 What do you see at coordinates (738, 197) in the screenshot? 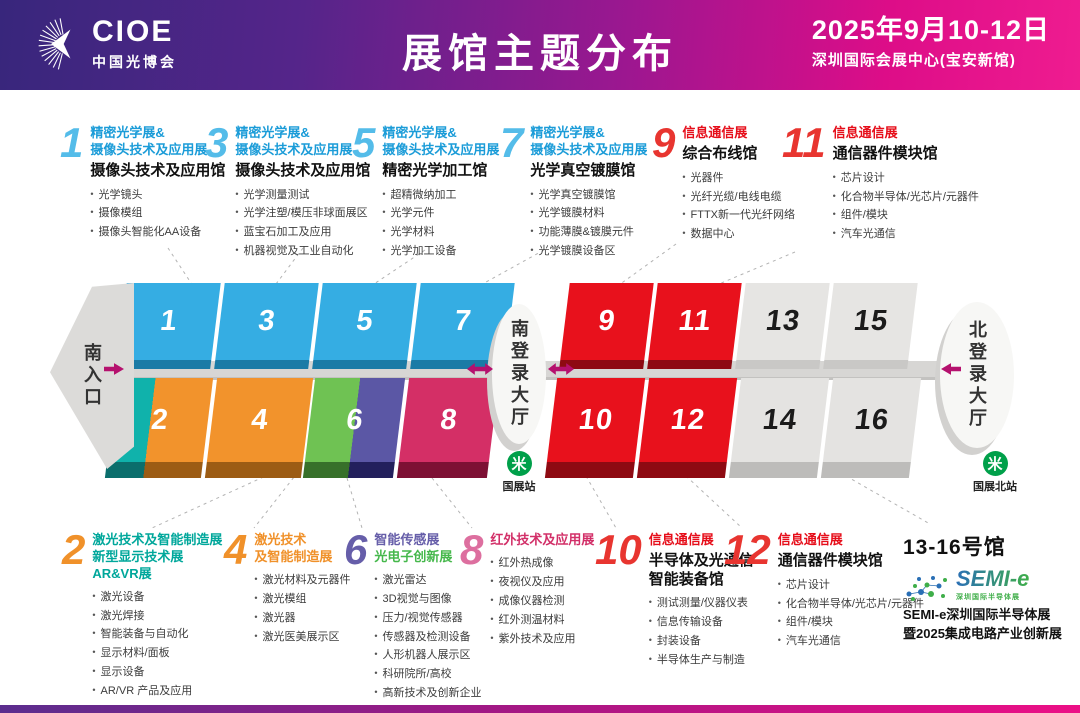
I see `section-item: 光纤光缆/电线电缆` at bounding box center [738, 197].